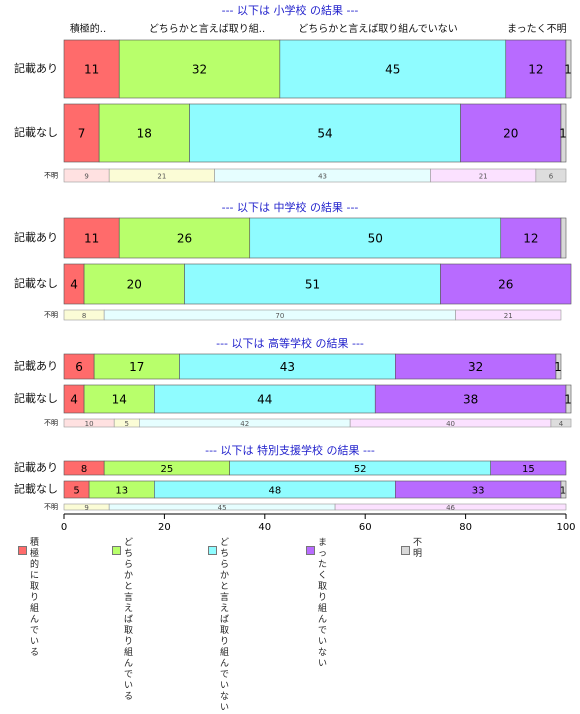  I want to click on x-tick-label: 80, so click(465, 527).